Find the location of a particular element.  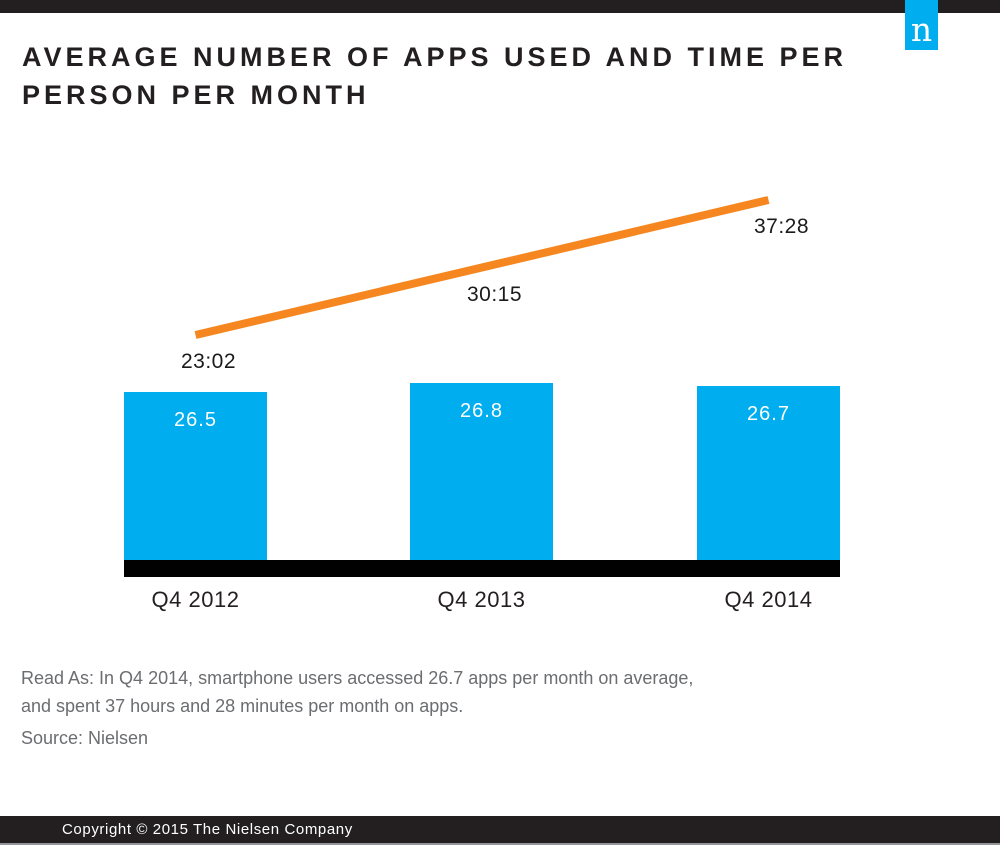

x-axis-bar is located at coordinates (482, 568).